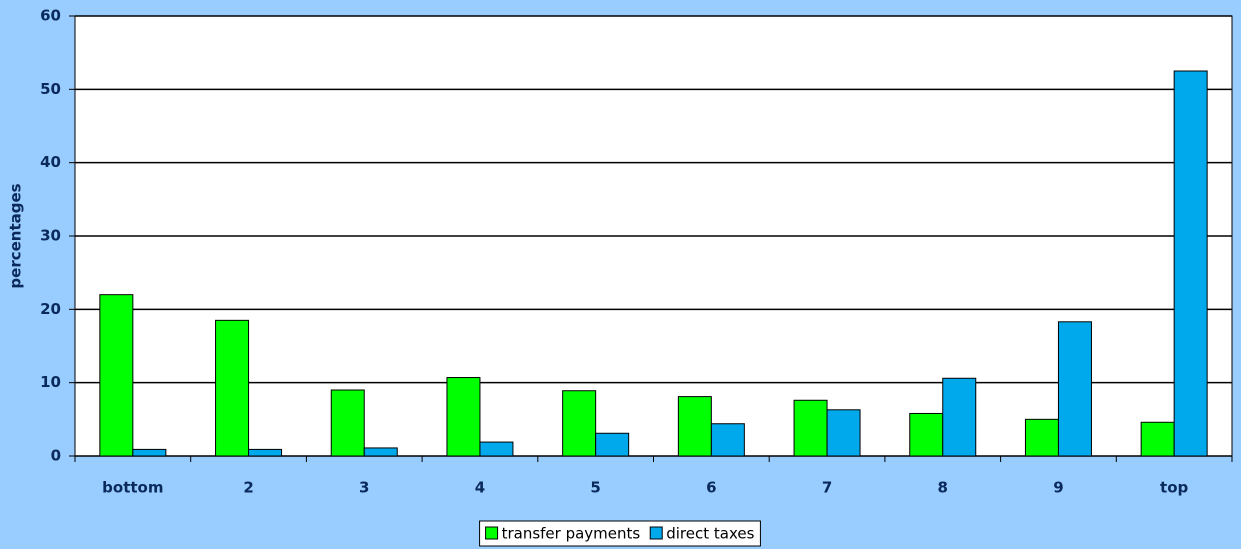 The image size is (1241, 549). What do you see at coordinates (1174, 488) in the screenshot?
I see `x-tick-label: top` at bounding box center [1174, 488].